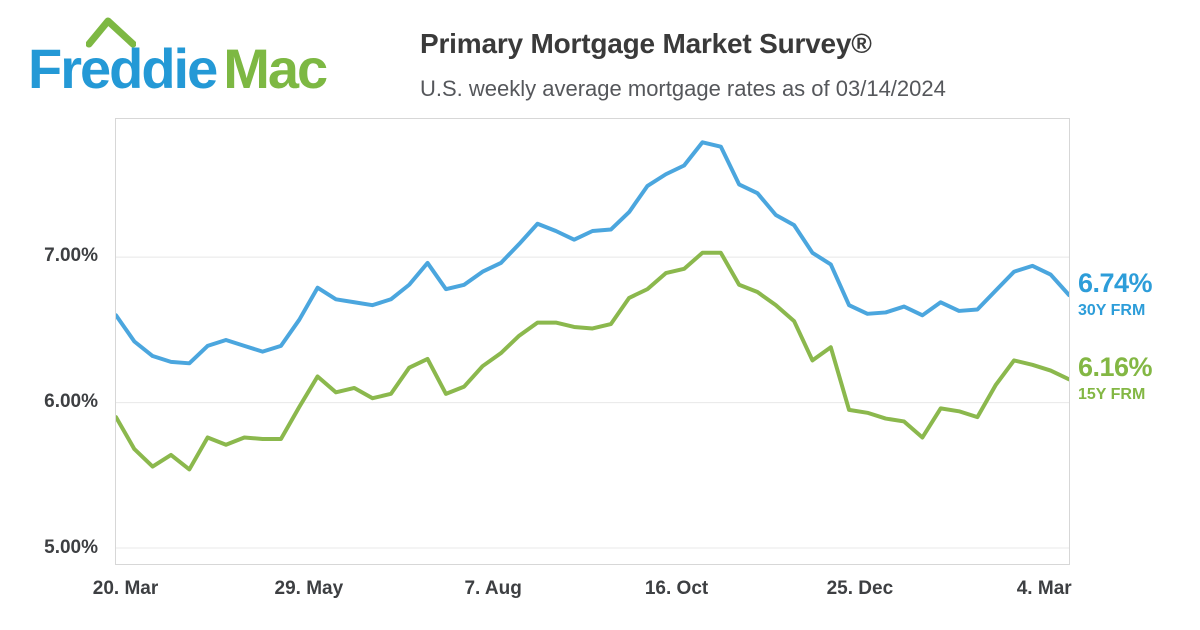 The image size is (1200, 630). I want to click on x-axis-label: 7. Aug, so click(493, 588).